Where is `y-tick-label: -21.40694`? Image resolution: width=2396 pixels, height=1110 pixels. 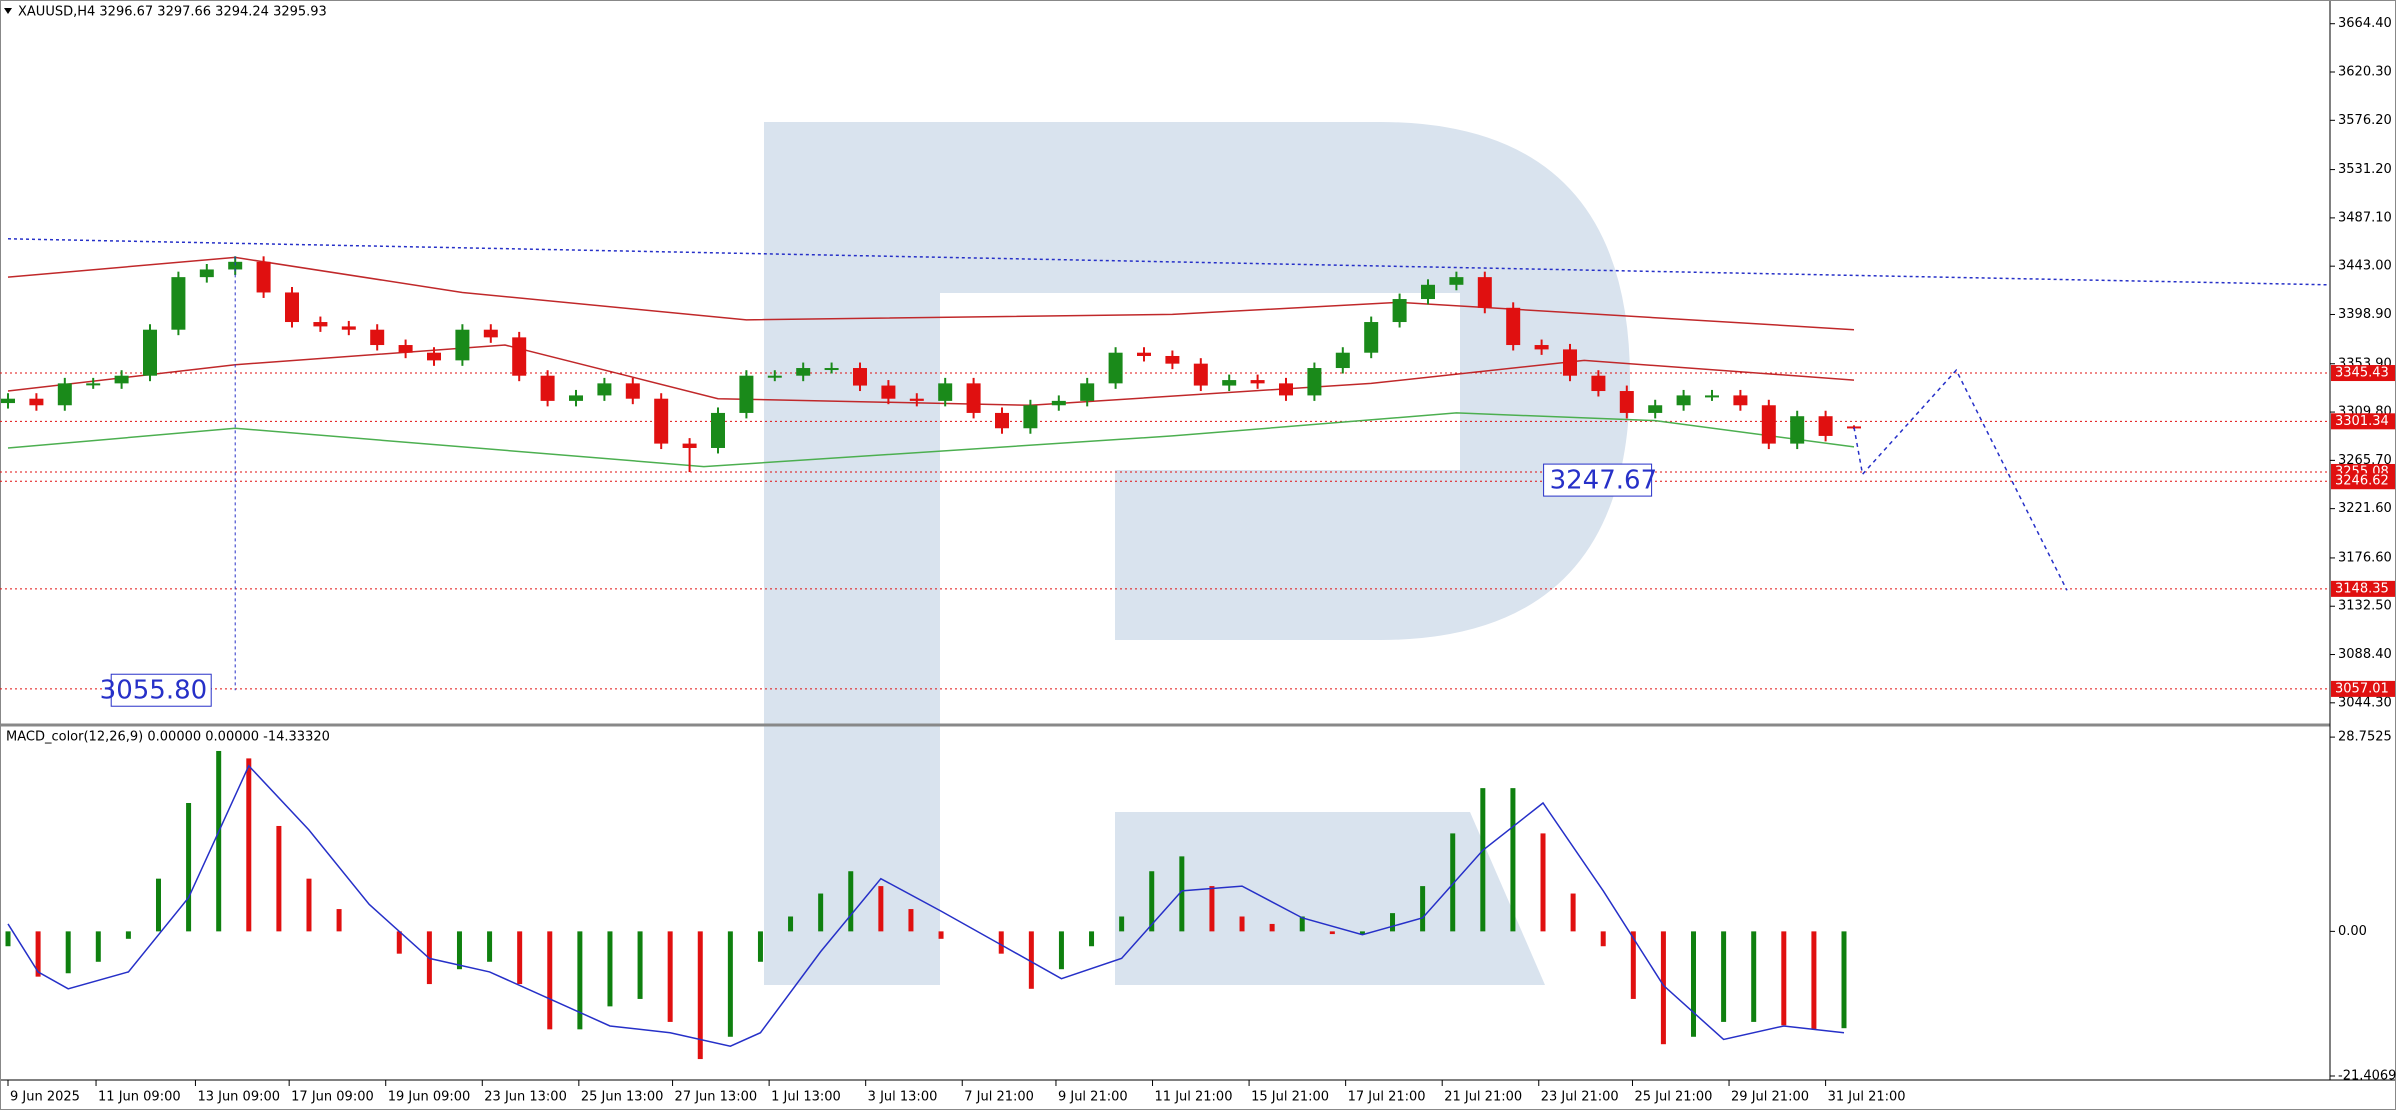 y-tick-label: -21.40694 is located at coordinates (2367, 1076).